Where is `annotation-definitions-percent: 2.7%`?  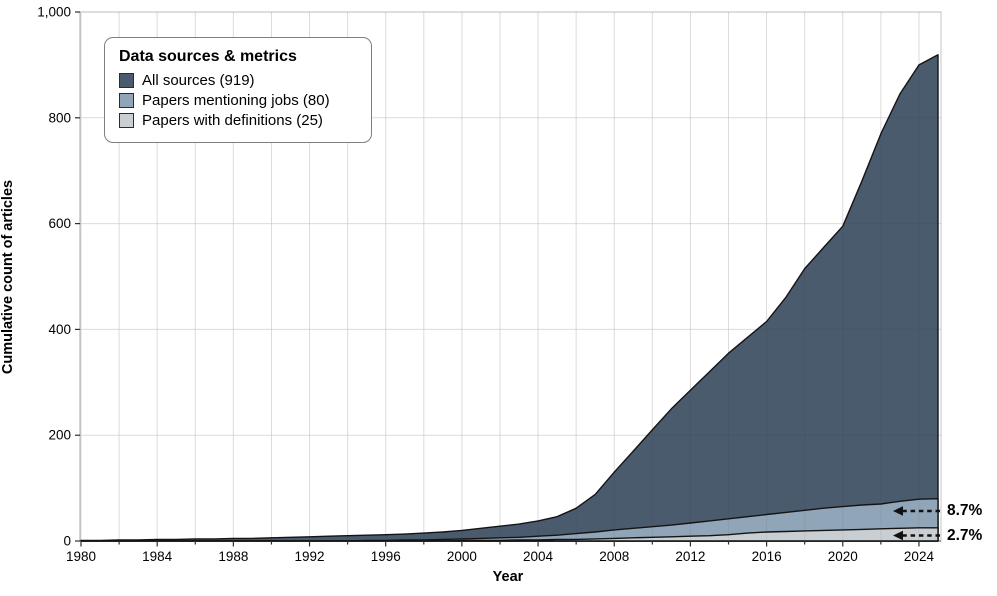 annotation-definitions-percent: 2.7% is located at coordinates (965, 535).